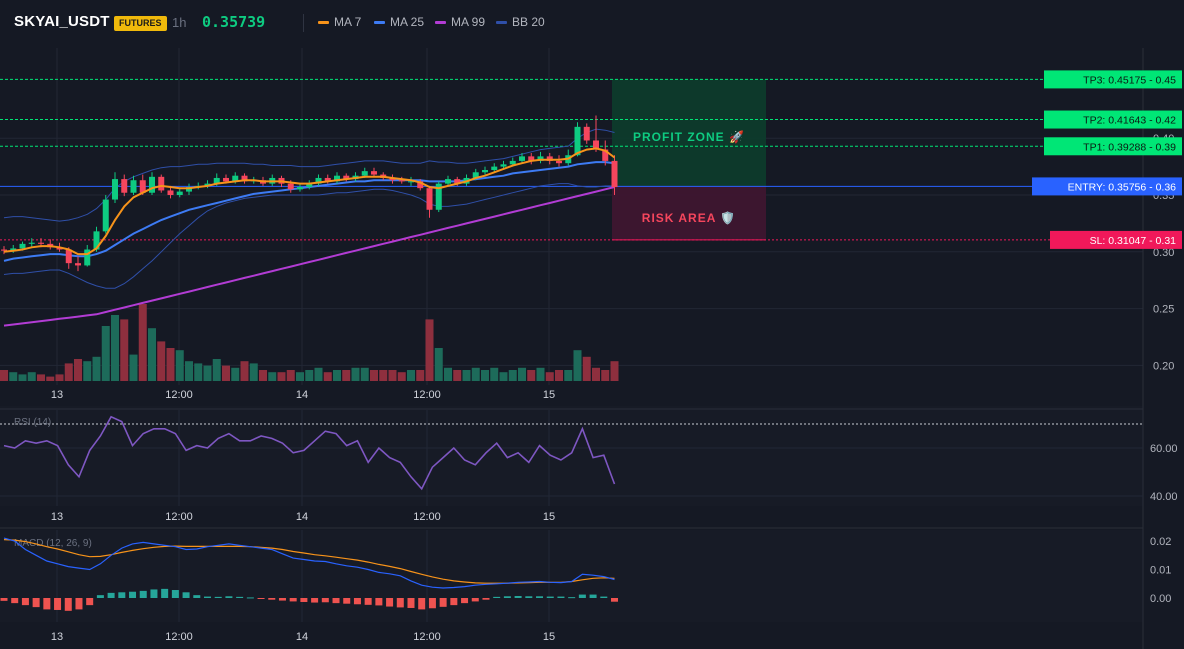 The width and height of the screenshot is (1184, 649). What do you see at coordinates (689, 133) in the screenshot?
I see `profit-zone` at bounding box center [689, 133].